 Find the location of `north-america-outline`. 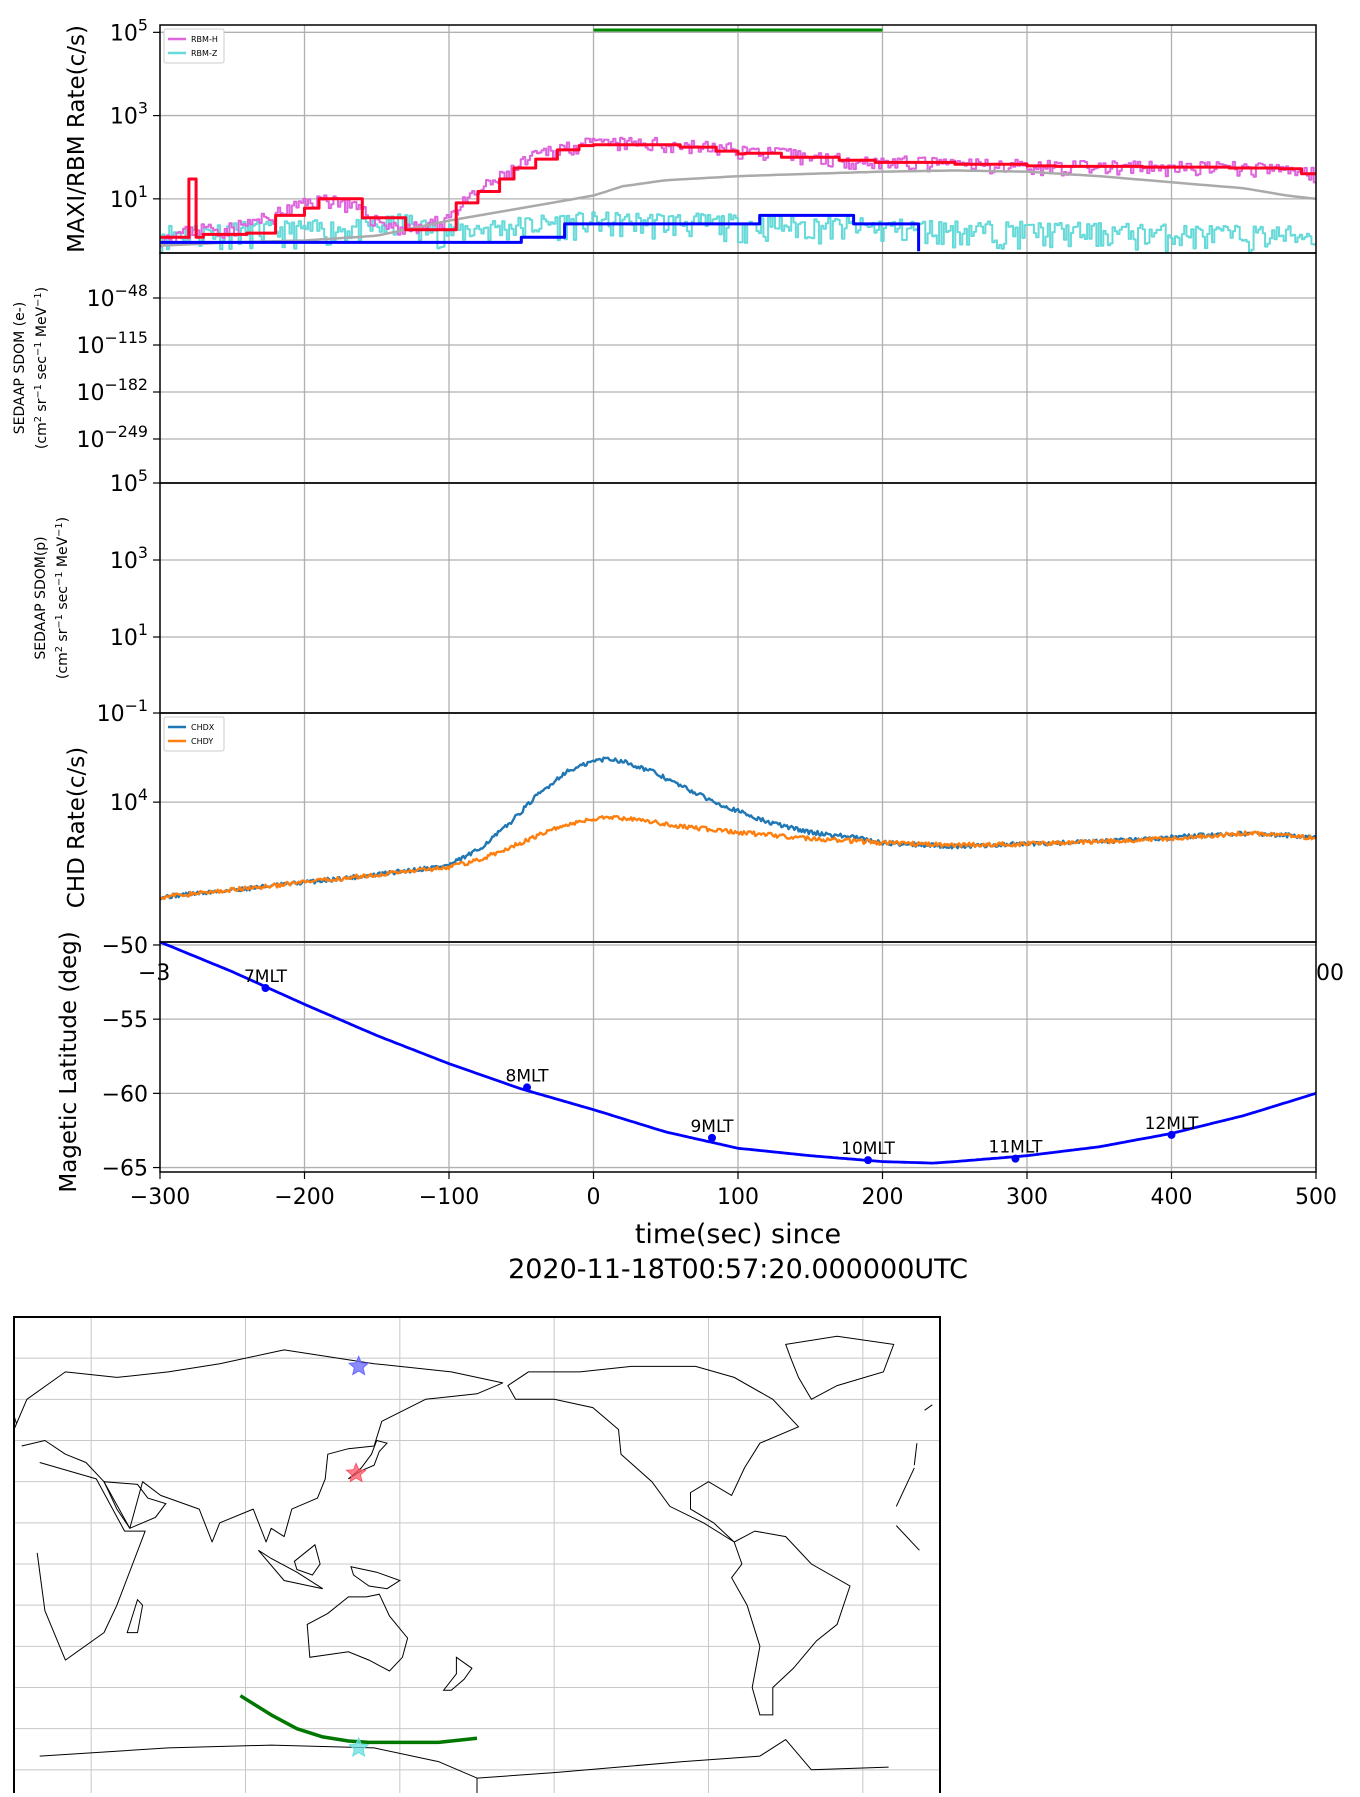

north-america-outline is located at coordinates (653, 1454).